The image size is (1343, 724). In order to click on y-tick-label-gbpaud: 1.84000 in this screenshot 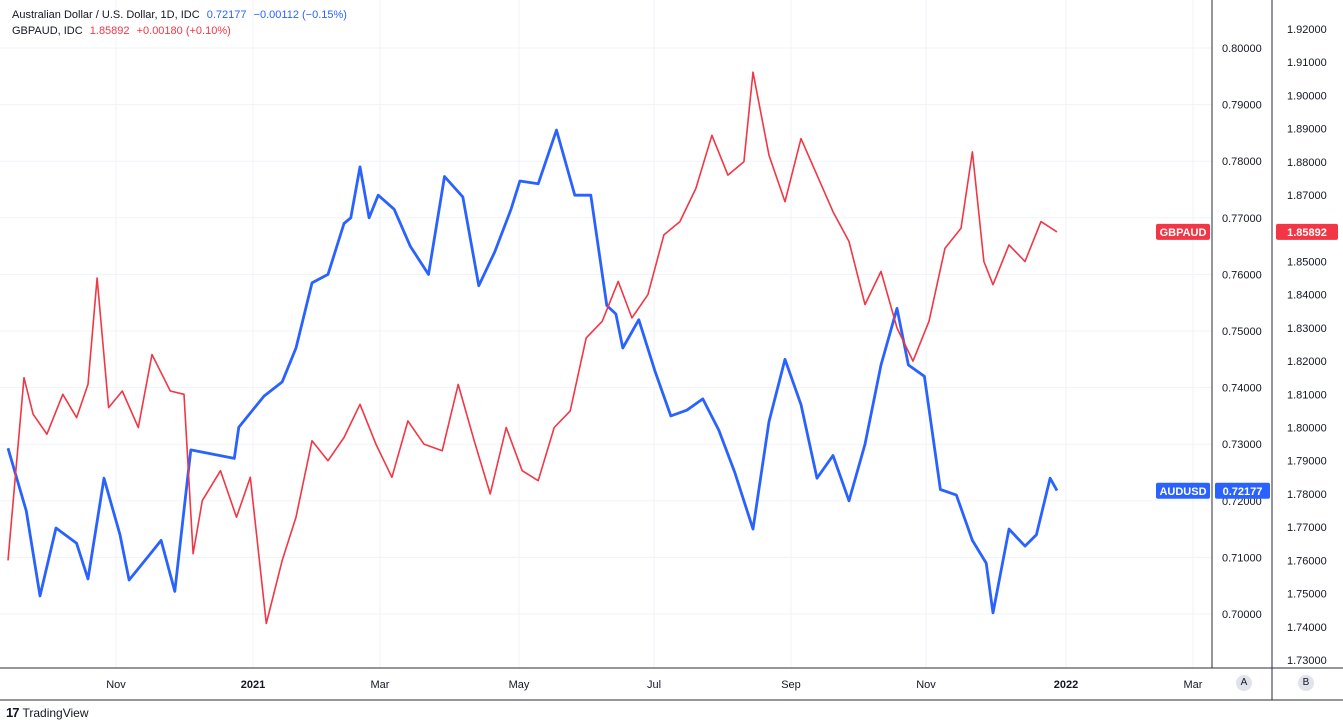, I will do `click(1307, 296)`.